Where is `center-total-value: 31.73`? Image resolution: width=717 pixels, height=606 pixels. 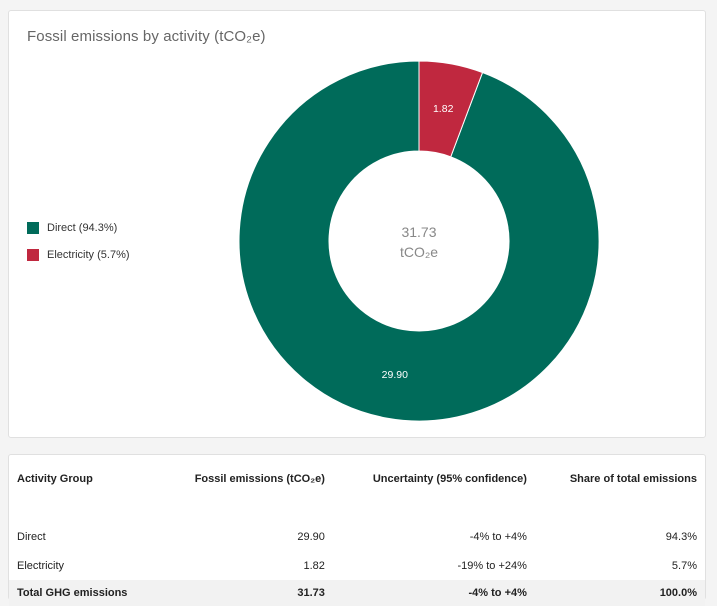
center-total-value: 31.73 is located at coordinates (418, 232).